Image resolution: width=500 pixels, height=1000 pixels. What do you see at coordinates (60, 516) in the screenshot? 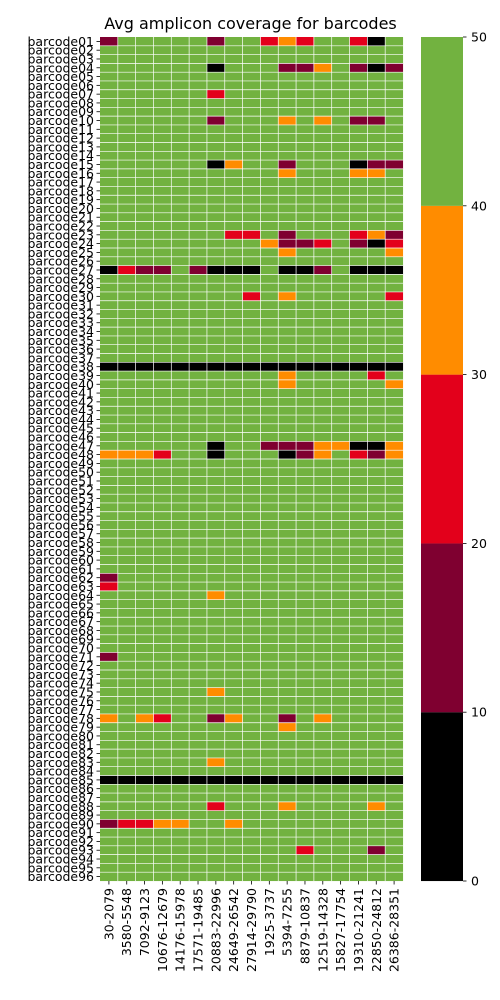
I see `y-tick-label: barcode55` at bounding box center [60, 516].